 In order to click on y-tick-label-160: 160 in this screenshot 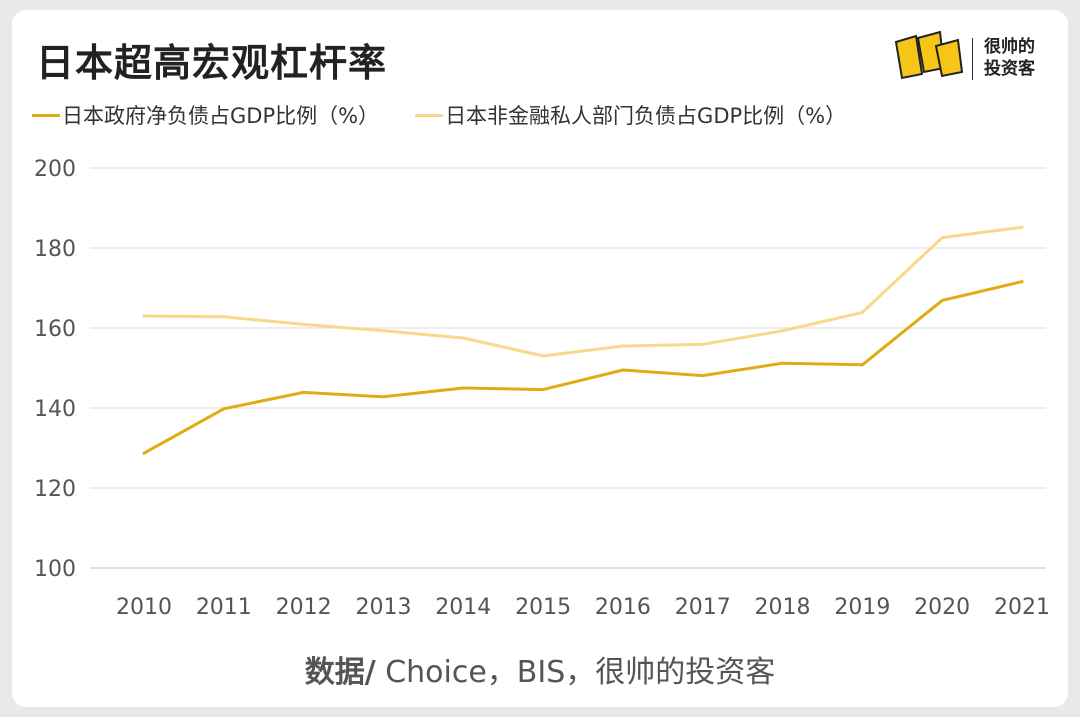, I will do `click(55, 329)`.